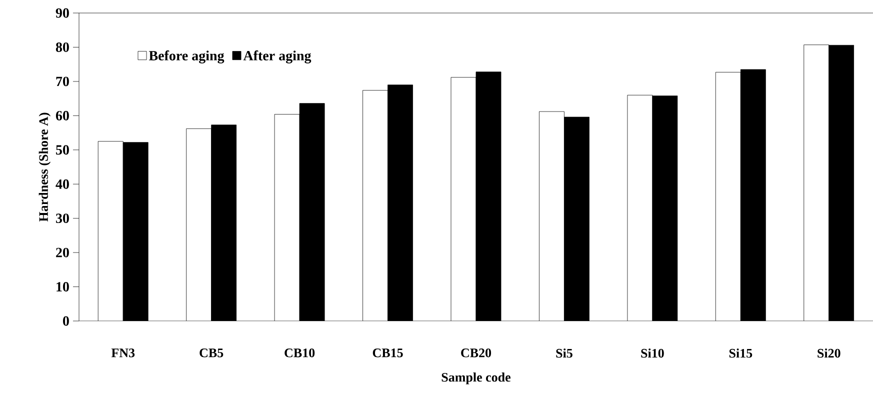  Describe the element at coordinates (564, 353) in the screenshot. I see `x-tick-label: Si5` at that location.